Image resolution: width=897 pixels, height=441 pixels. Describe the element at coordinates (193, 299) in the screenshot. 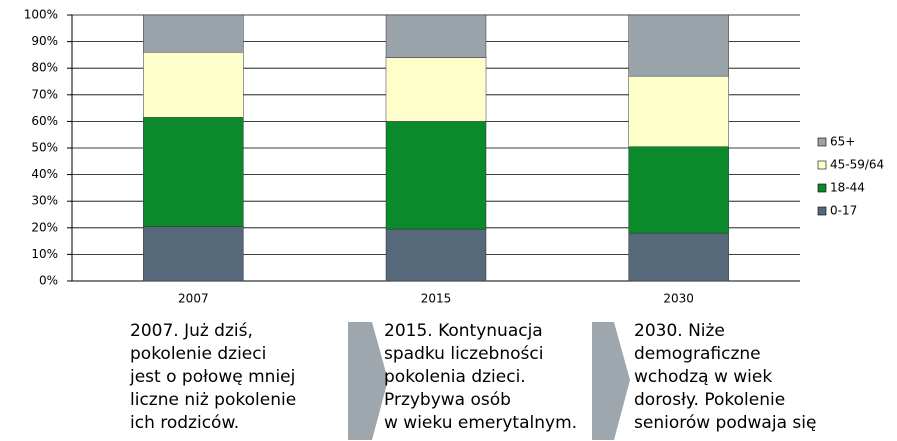

I see `x-tick-label: 2007` at that location.